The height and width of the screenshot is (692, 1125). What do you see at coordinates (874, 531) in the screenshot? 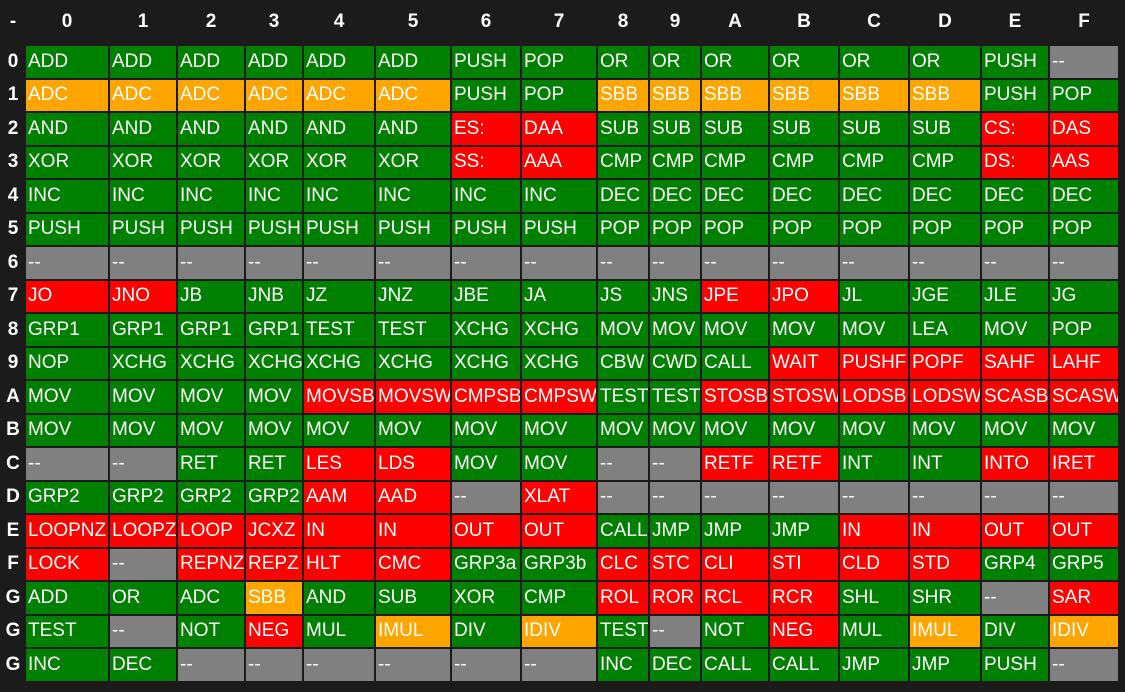
I see `opcode-cell: IN` at bounding box center [874, 531].